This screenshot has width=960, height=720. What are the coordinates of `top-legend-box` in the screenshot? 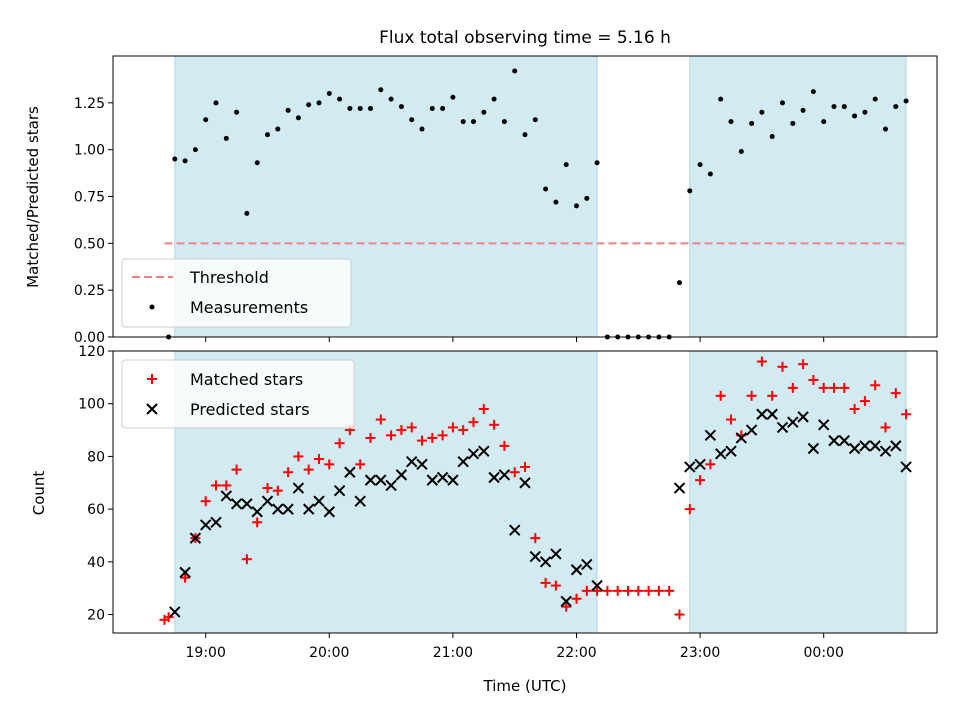 It's located at (236, 293).